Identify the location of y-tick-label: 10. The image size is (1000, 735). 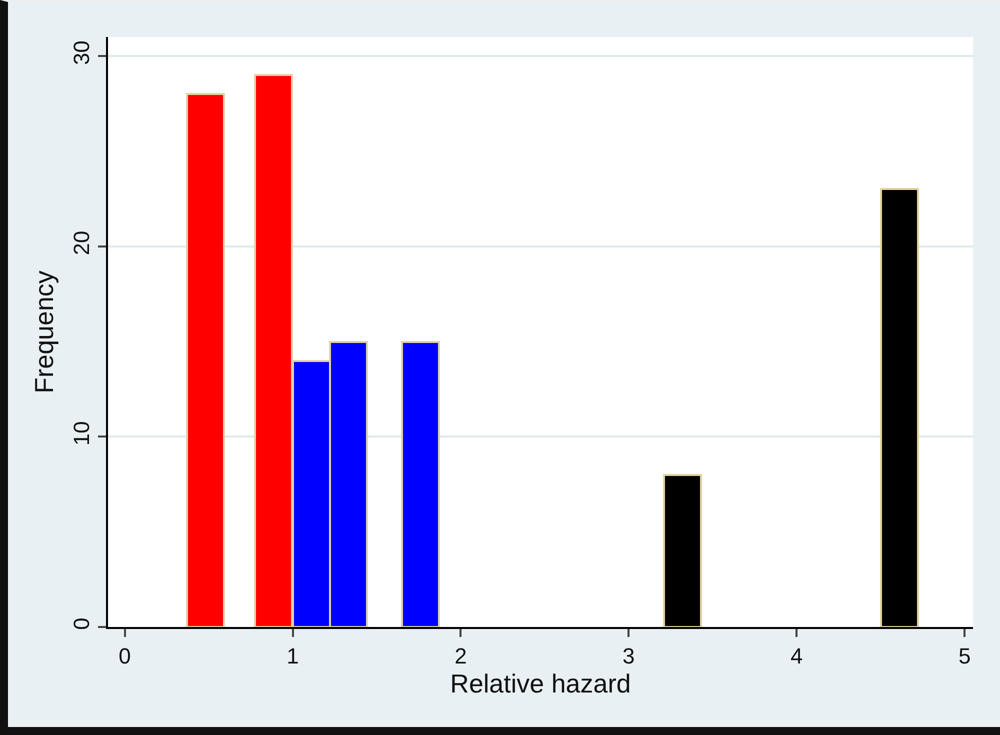
(81, 433).